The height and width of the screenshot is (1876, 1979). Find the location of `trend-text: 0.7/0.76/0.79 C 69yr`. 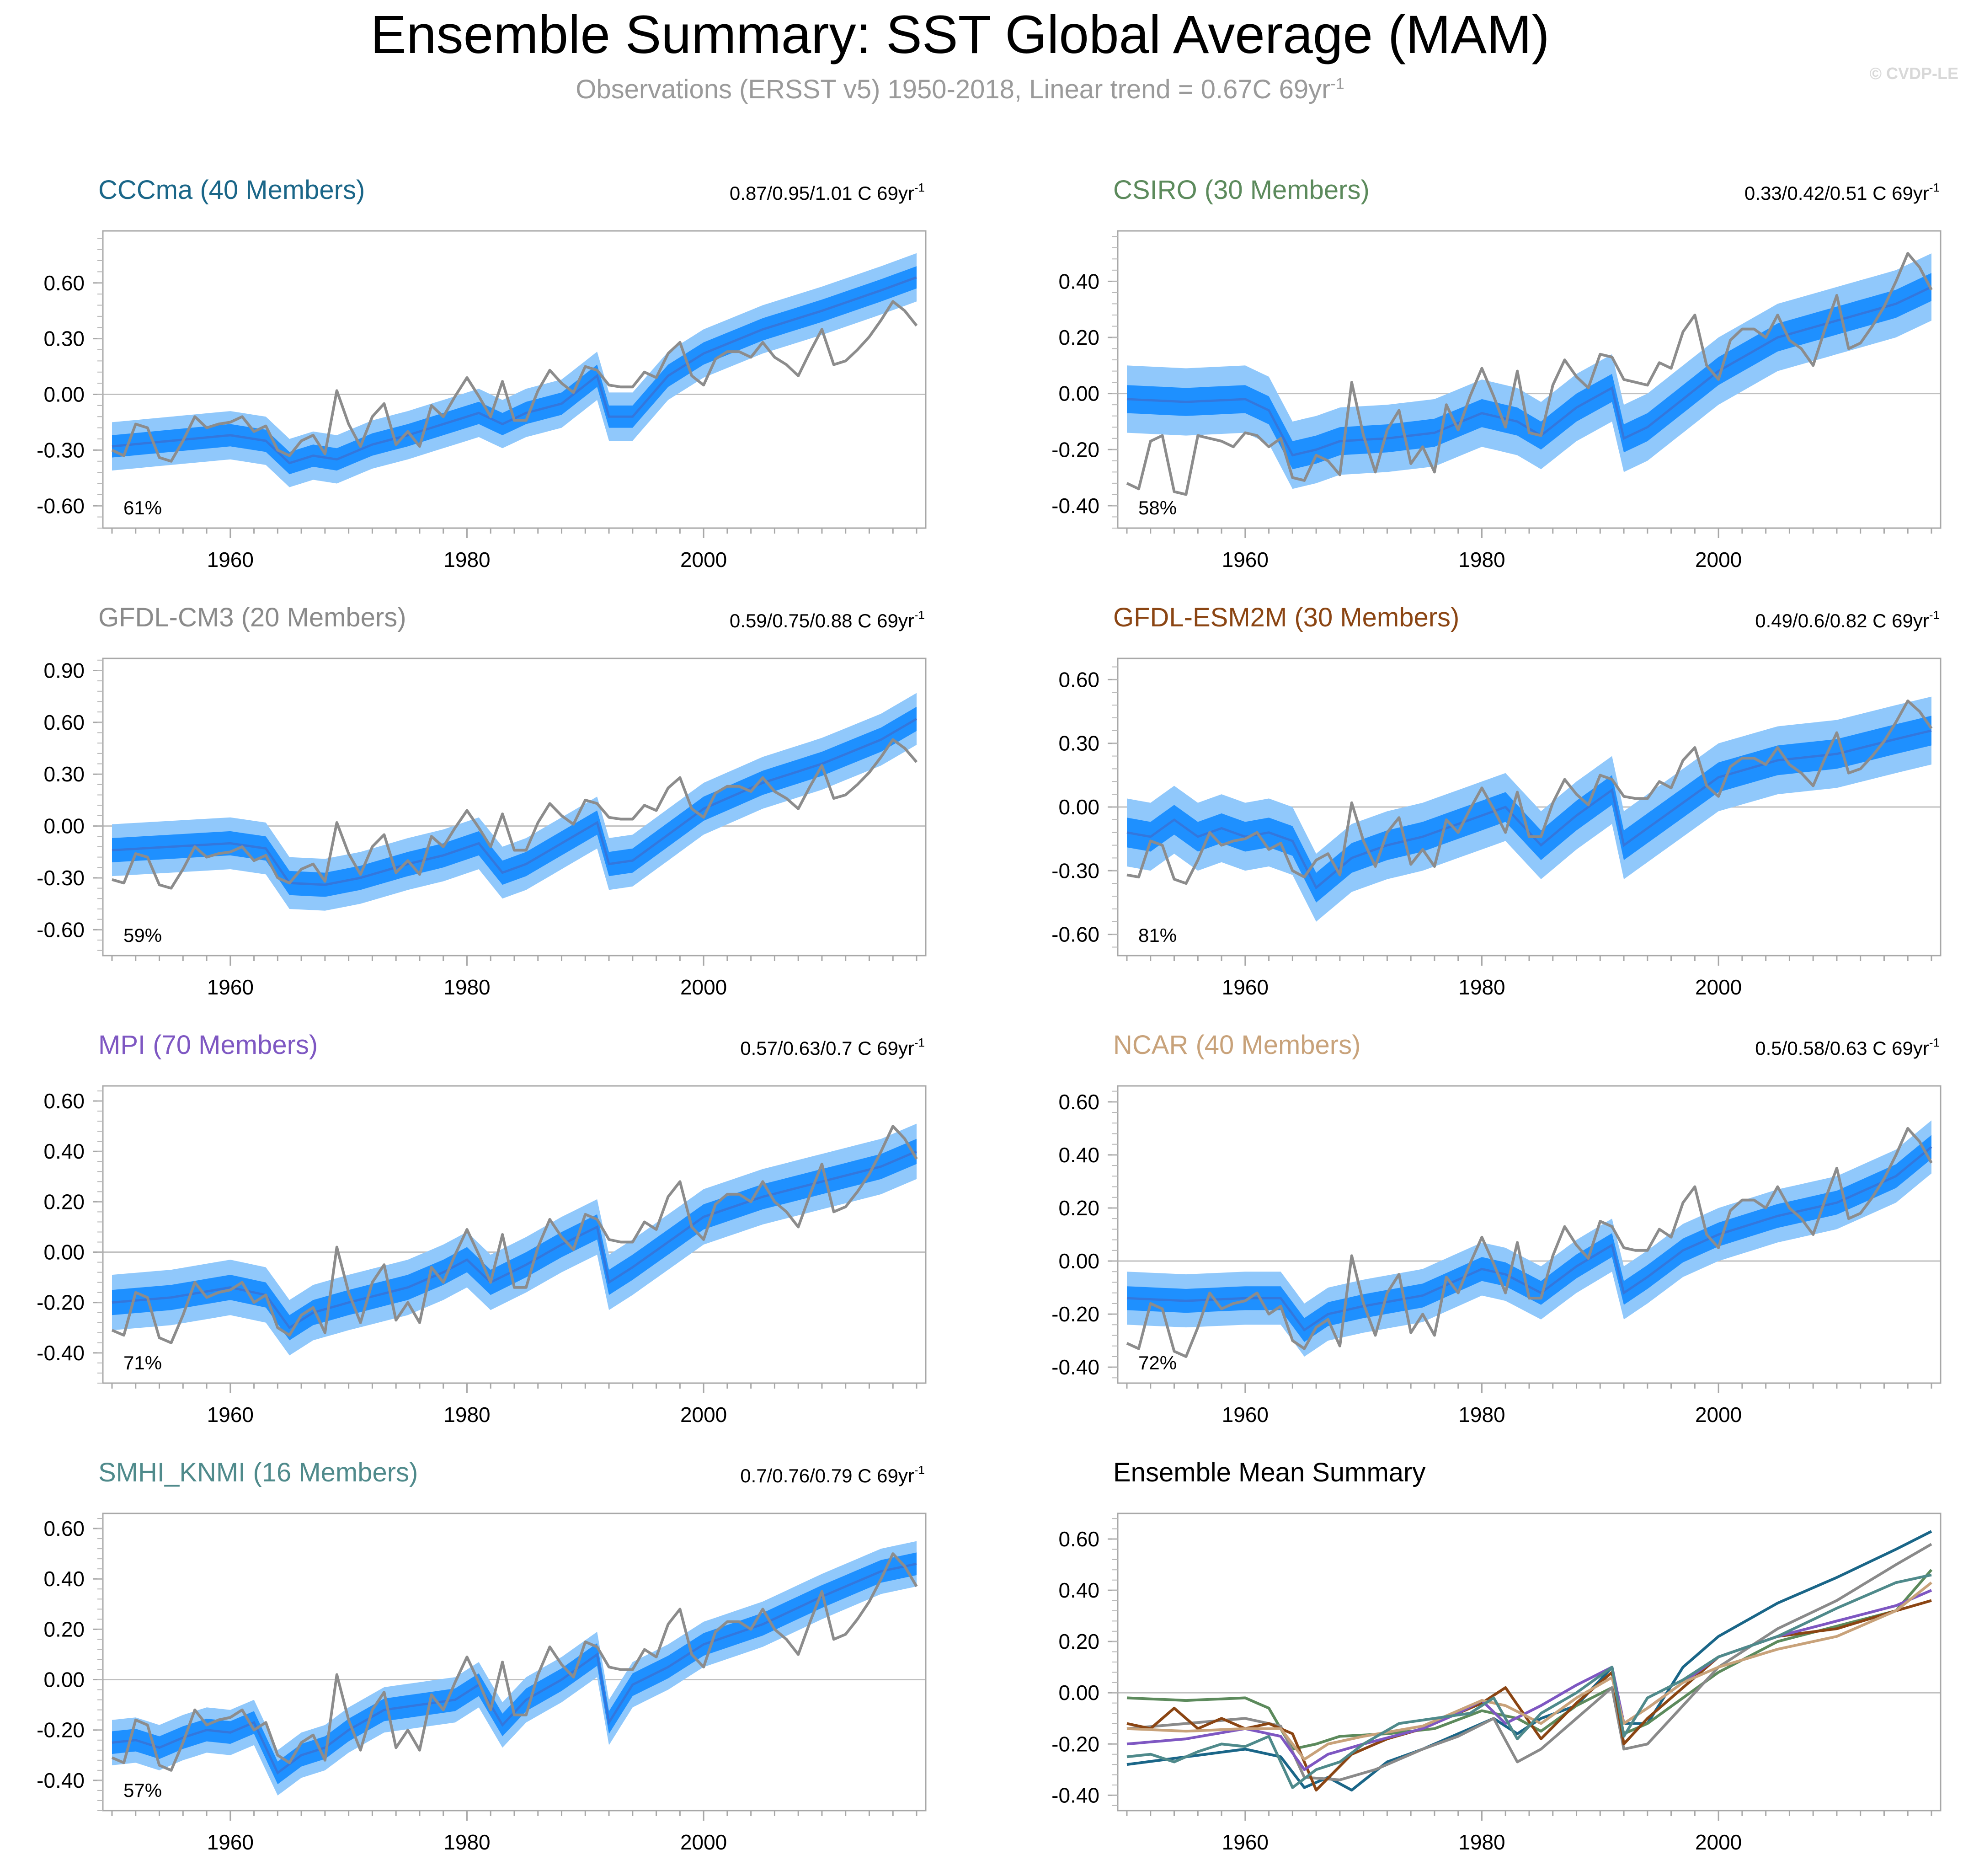

trend-text: 0.7/0.76/0.79 C 69yr is located at coordinates (827, 1475).